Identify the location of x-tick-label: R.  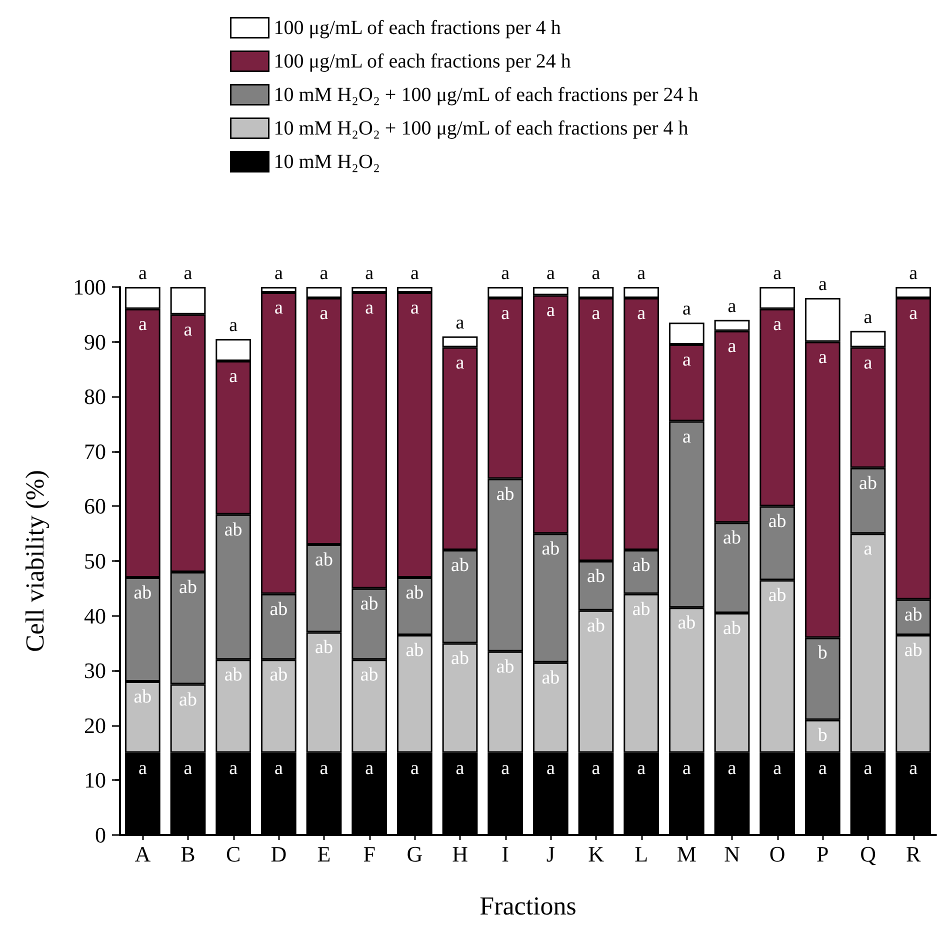
(913, 854).